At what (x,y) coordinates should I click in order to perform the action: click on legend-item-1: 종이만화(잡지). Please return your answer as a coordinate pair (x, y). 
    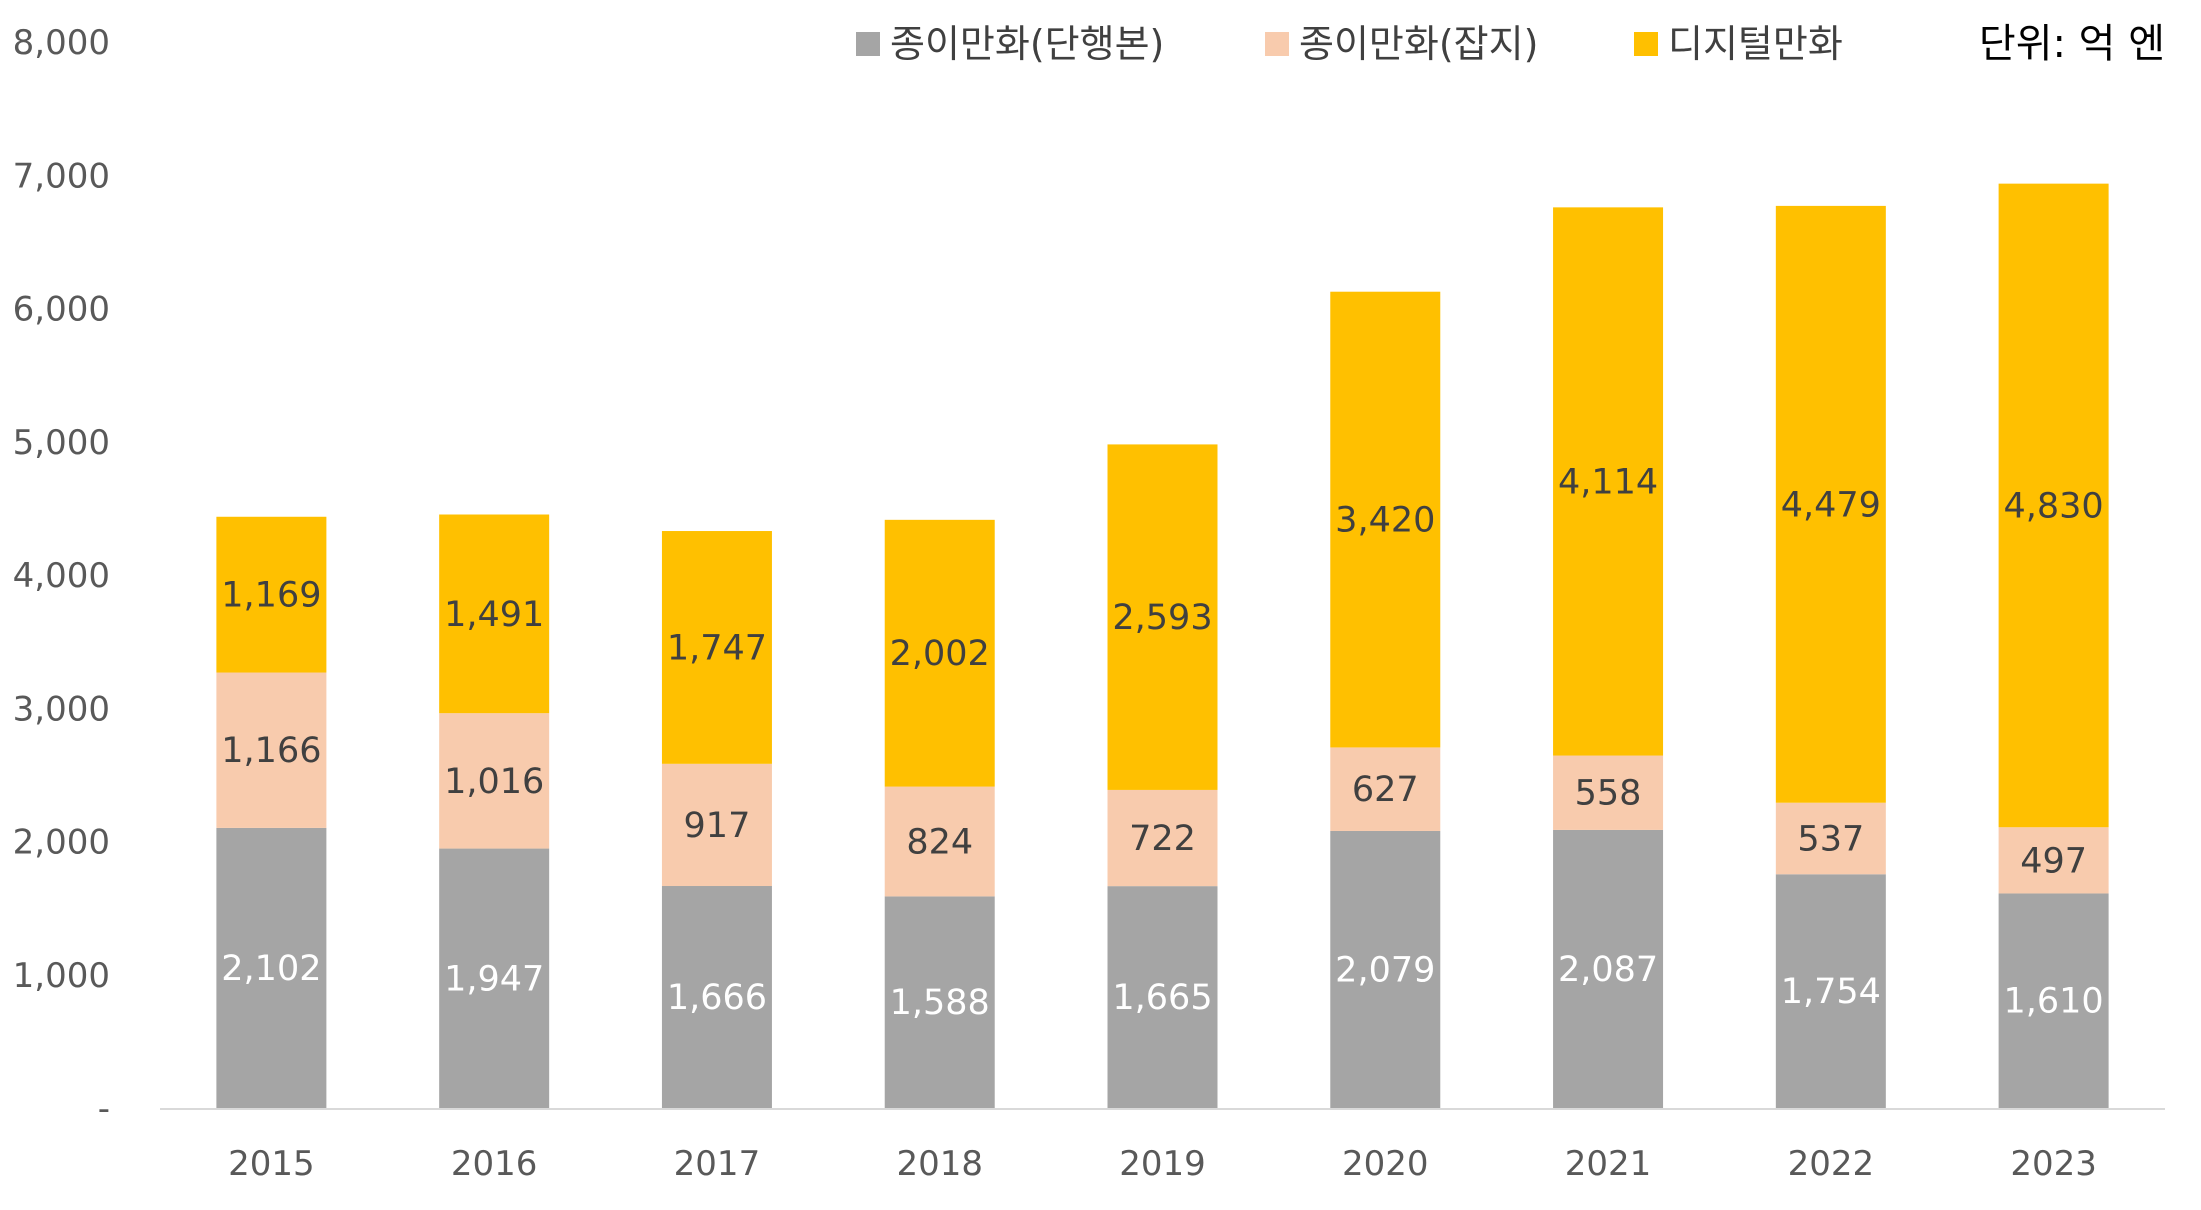
    Looking at the image, I should click on (1401, 44).